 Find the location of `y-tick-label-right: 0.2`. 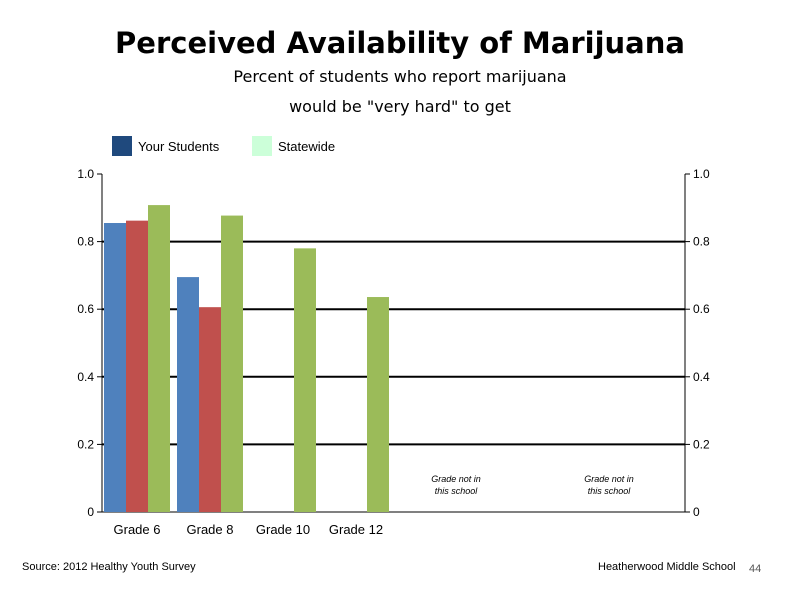

y-tick-label-right: 0.2 is located at coordinates (701, 444).